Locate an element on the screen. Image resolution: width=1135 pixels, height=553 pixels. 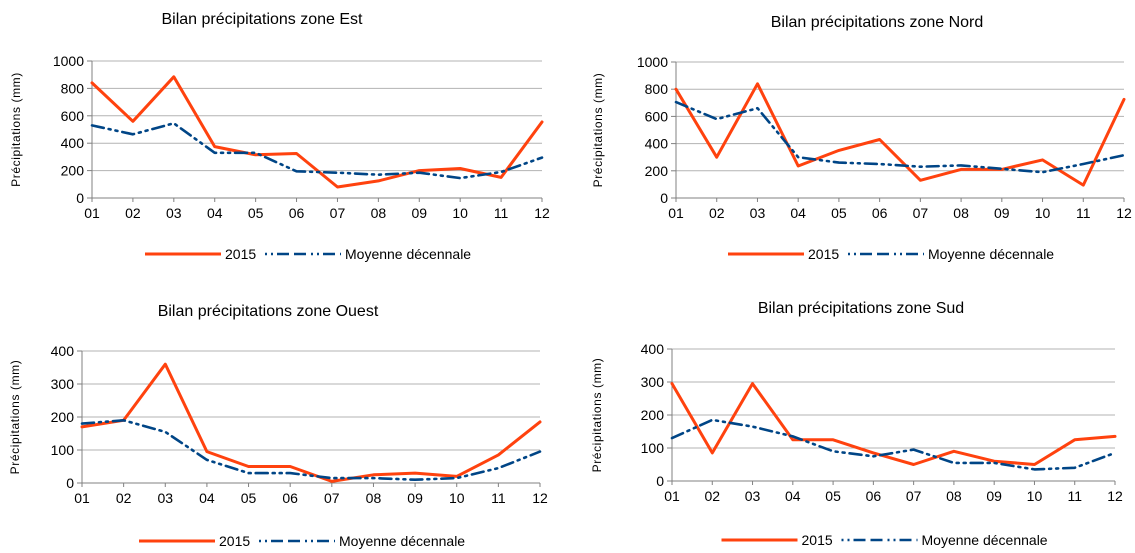
chart-title: Bilan précipitations zone Sud is located at coordinates (861, 308).